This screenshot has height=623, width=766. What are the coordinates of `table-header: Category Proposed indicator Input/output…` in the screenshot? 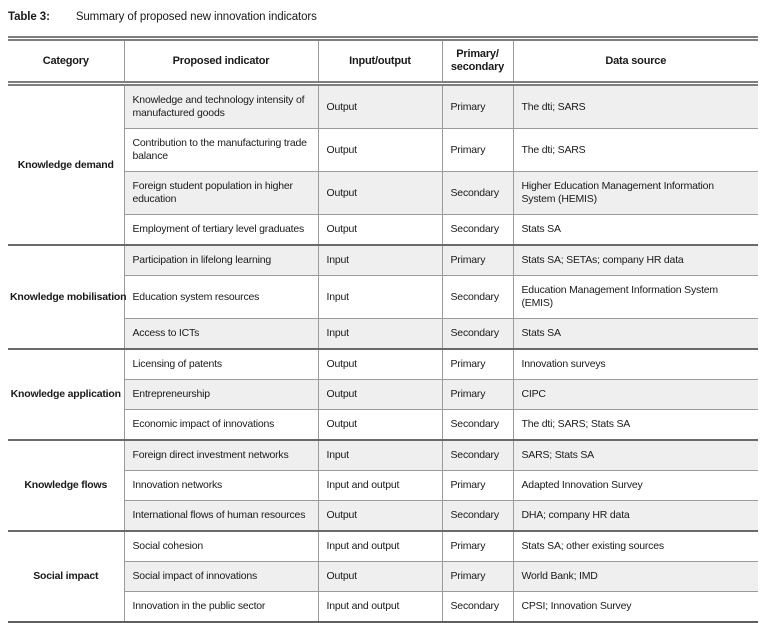 It's located at (383, 62).